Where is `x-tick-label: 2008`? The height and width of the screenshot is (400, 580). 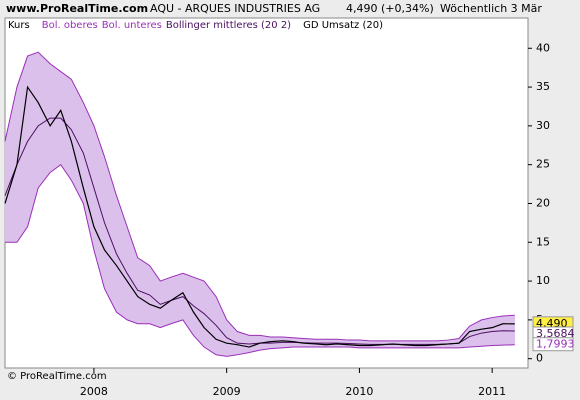
x-tick-label: 2008 is located at coordinates (94, 391).